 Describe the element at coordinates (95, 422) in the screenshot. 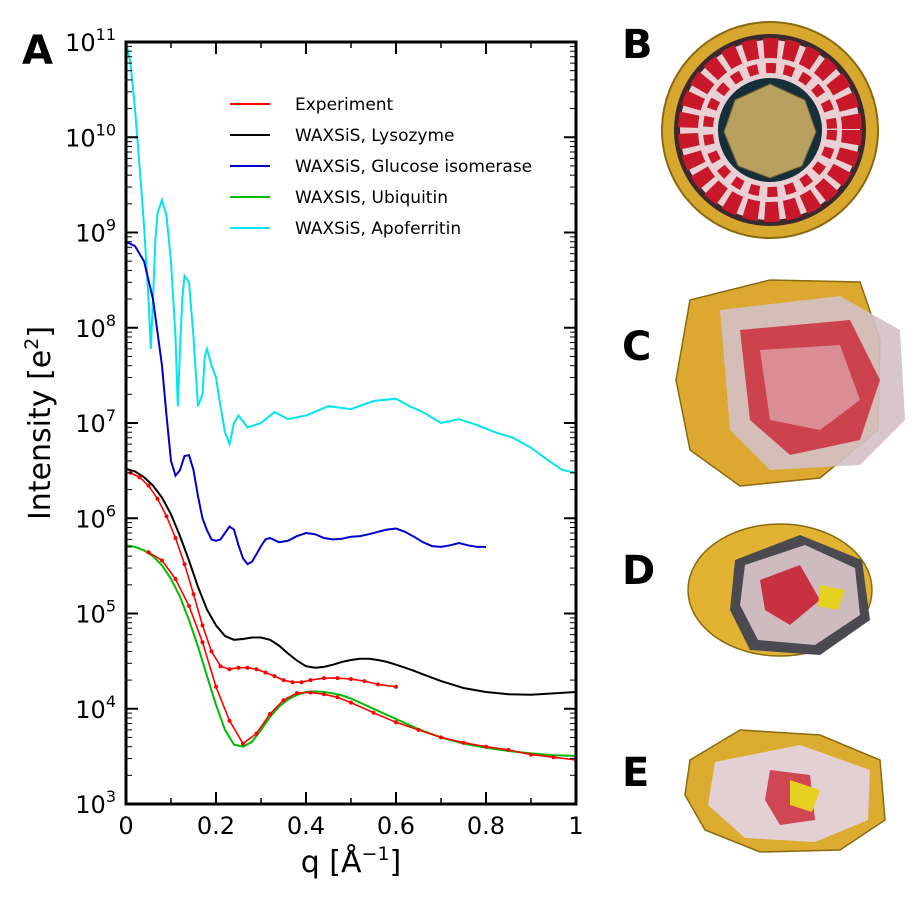

I see `y-tick-label: 10⁷` at that location.